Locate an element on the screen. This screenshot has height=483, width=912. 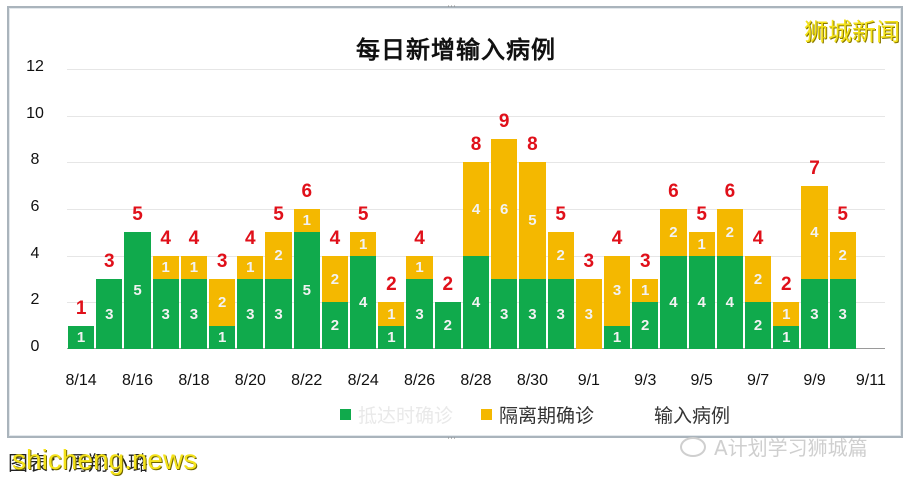
legend-label: 输入病例 is located at coordinates (692, 415).